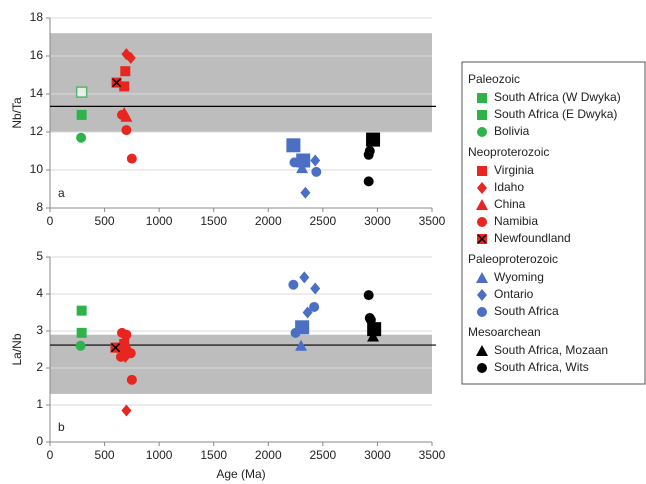  What do you see at coordinates (17, 113) in the screenshot?
I see `y-axis-label: Nb/Ta` at bounding box center [17, 113].